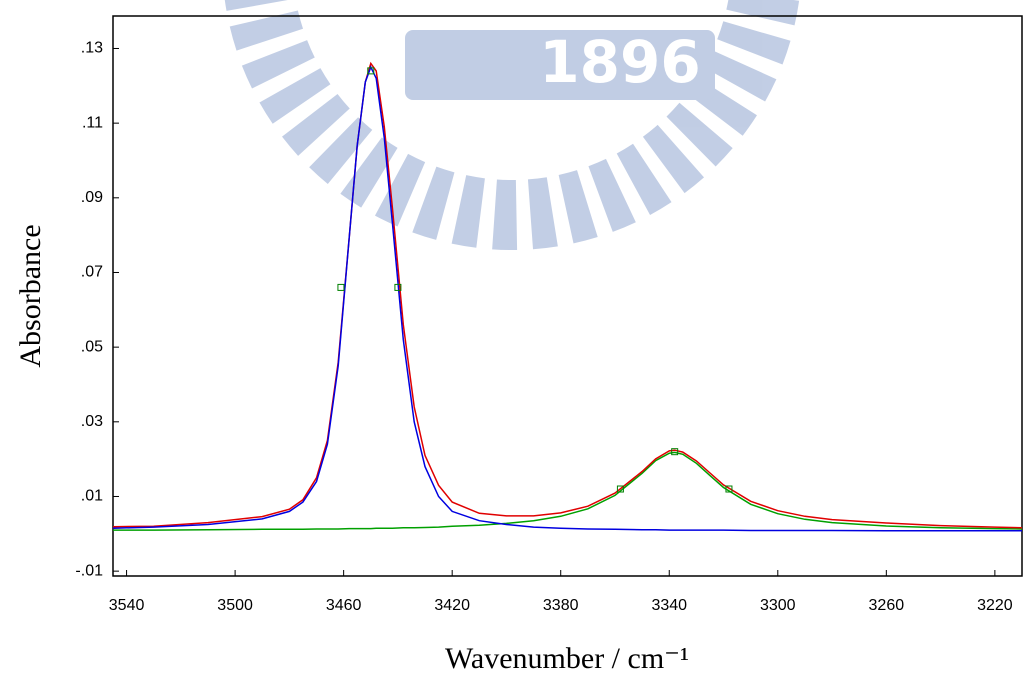  Describe the element at coordinates (344, 605) in the screenshot. I see `x-tick-label: 3460` at that location.